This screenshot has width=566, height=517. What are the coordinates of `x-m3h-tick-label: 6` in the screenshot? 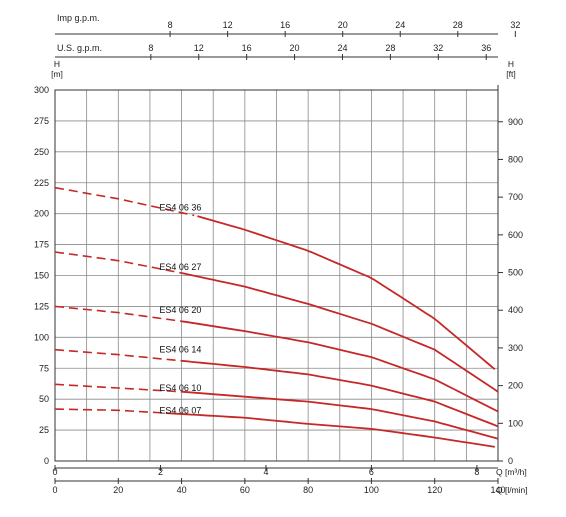 It's located at (371, 472).